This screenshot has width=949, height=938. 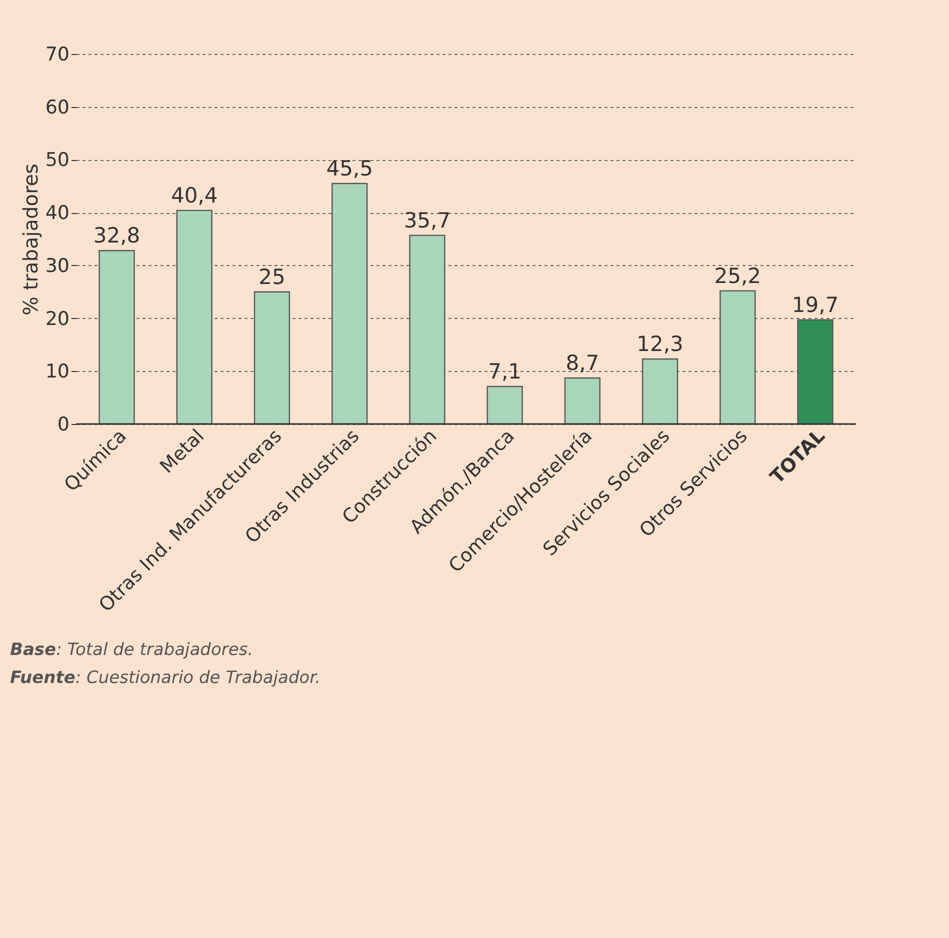 I want to click on y-tick-label: 10, so click(x=57, y=371).